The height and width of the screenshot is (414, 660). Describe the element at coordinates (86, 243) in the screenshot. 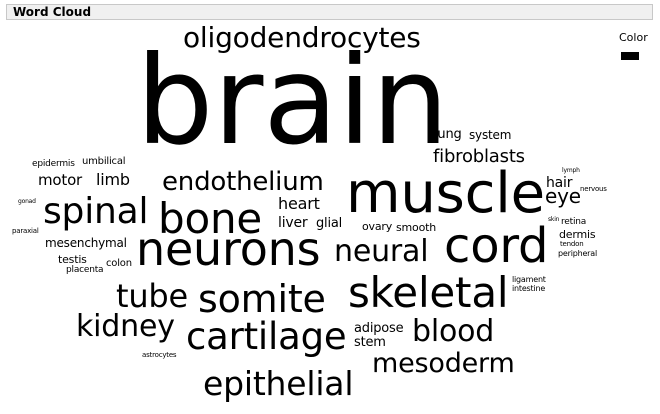

I see `word-cloud-word: mesenchymal` at that location.